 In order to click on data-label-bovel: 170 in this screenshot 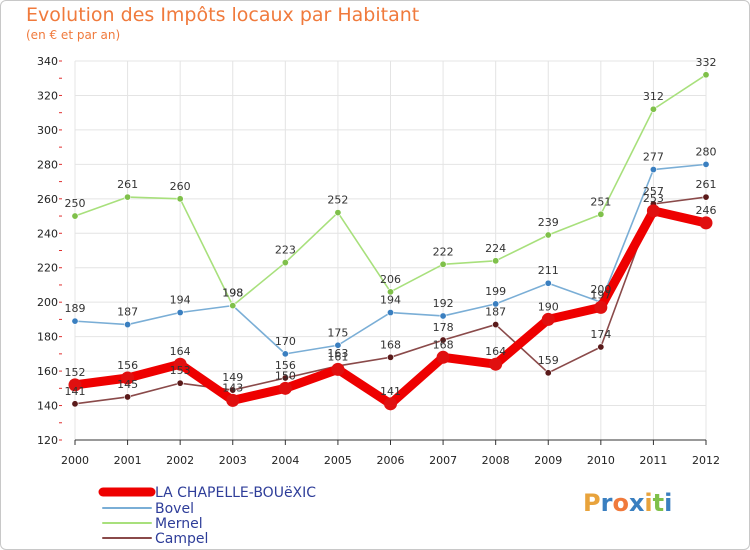, I will do `click(285, 341)`.